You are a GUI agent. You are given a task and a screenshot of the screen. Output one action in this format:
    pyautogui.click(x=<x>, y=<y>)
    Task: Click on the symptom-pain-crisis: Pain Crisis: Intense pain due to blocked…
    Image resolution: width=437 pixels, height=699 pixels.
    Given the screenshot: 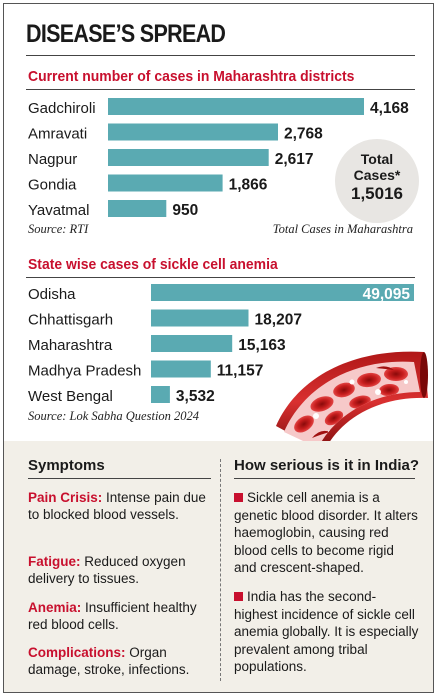 What is the action you would take?
    pyautogui.click(x=123, y=506)
    